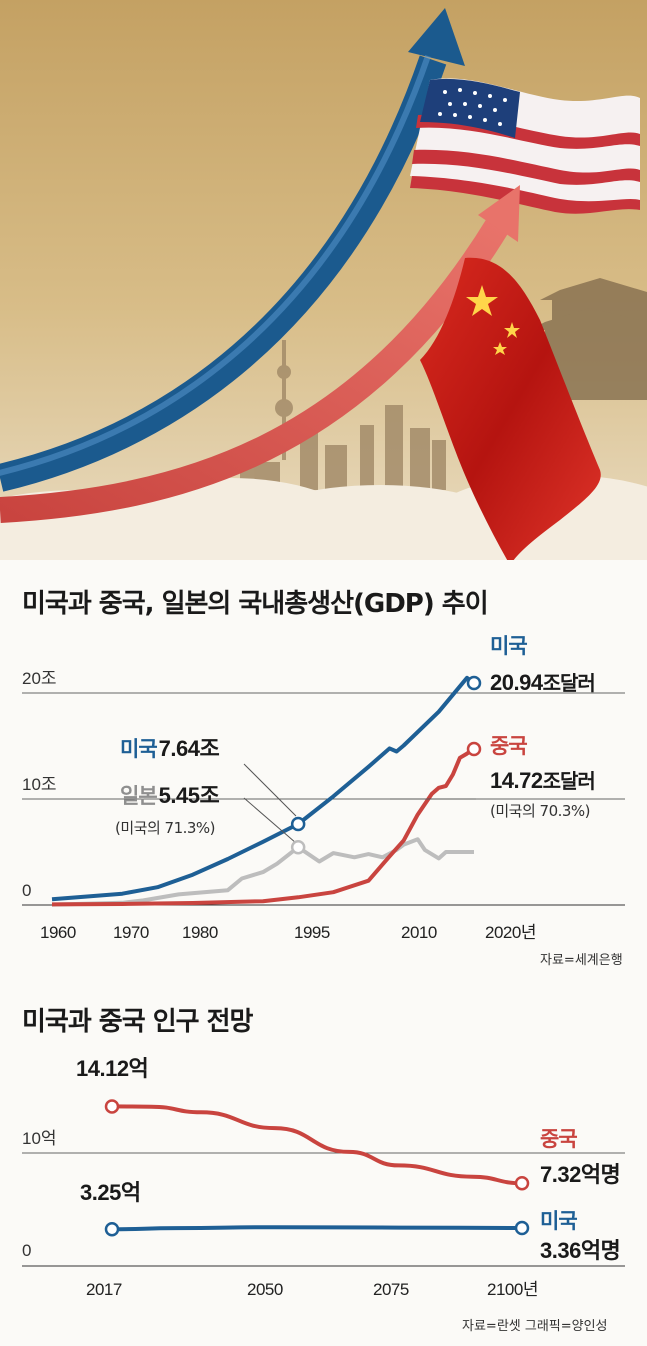 The image size is (647, 1346). What do you see at coordinates (317, 1228) in the screenshot?
I see `pop-series-line-미국` at bounding box center [317, 1228].